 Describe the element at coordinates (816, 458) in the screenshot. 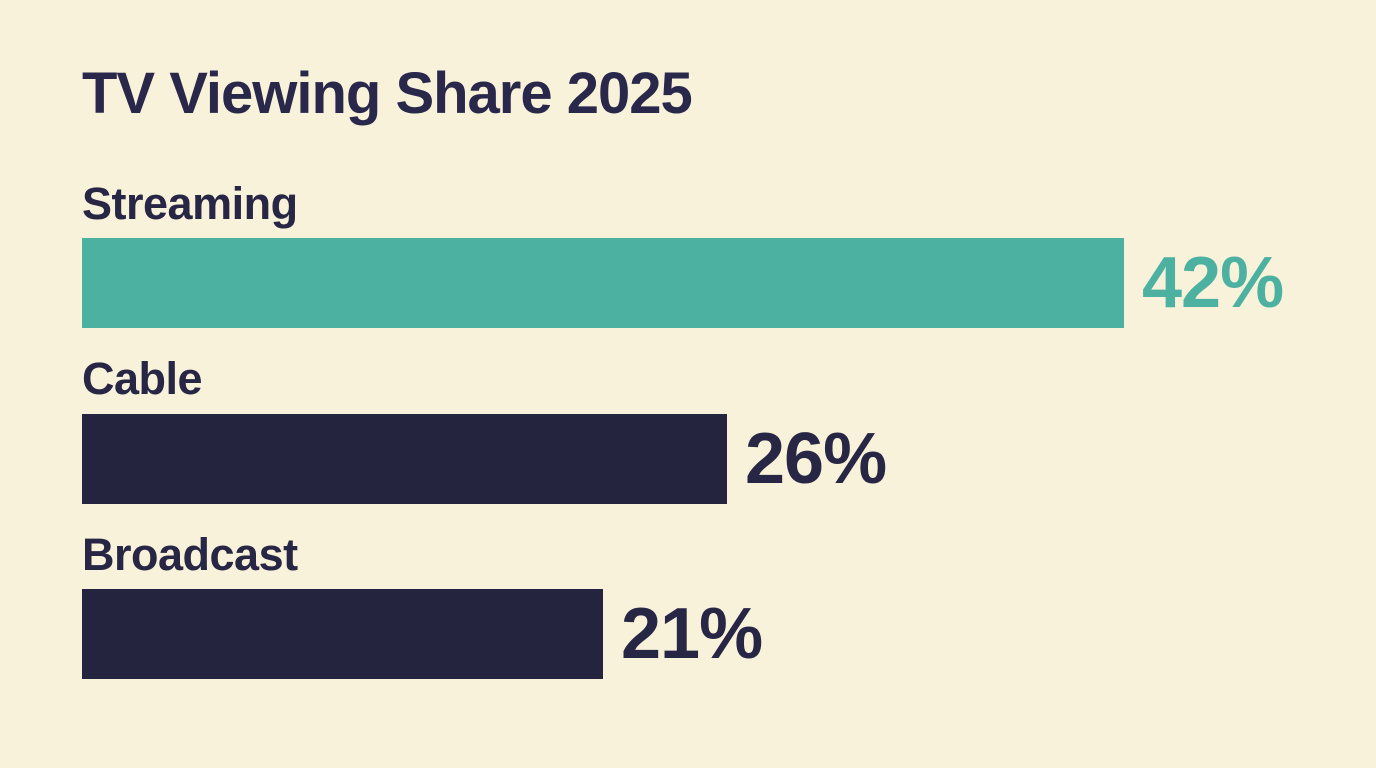

I see `bar-value: 26%` at that location.